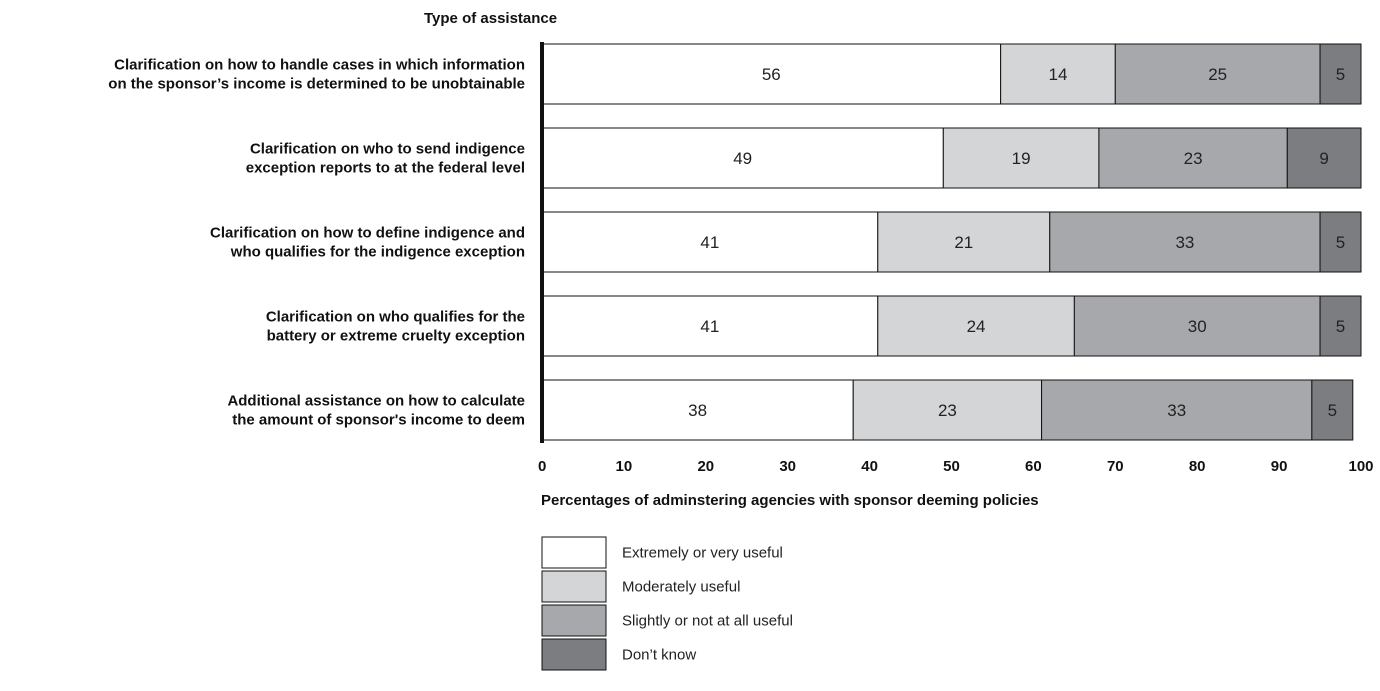 Image resolution: width=1380 pixels, height=691 pixels. What do you see at coordinates (490, 18) in the screenshot?
I see `chart-title: Type of assistance` at bounding box center [490, 18].